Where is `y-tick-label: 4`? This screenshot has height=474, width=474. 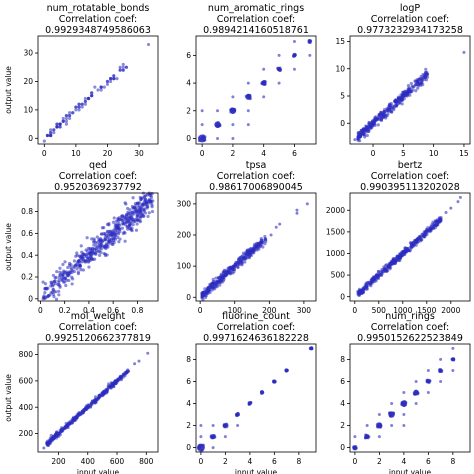 y-tick-label: 4 is located at coordinates (188, 403).